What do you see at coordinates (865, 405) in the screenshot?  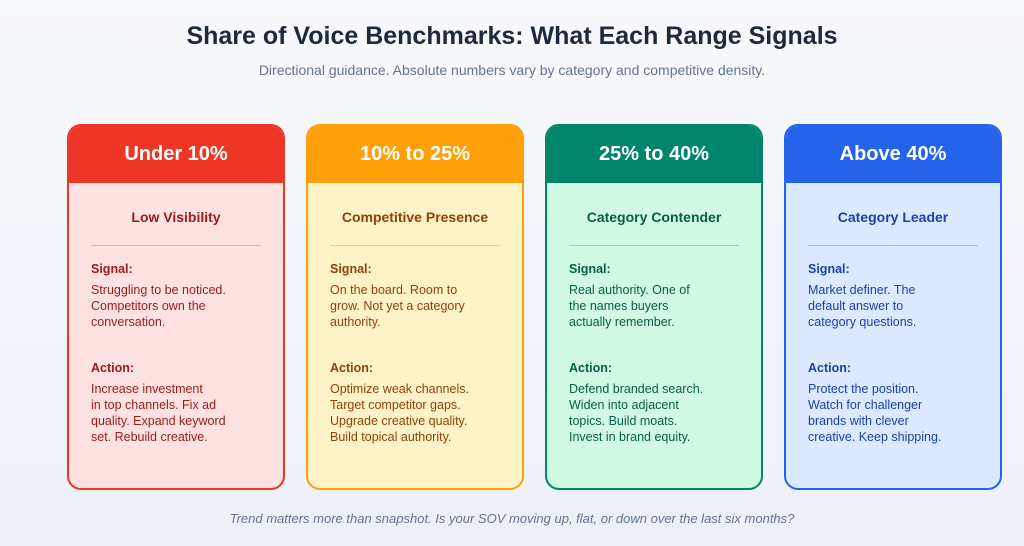 I see `action-line: Watch for challenger` at bounding box center [865, 405].